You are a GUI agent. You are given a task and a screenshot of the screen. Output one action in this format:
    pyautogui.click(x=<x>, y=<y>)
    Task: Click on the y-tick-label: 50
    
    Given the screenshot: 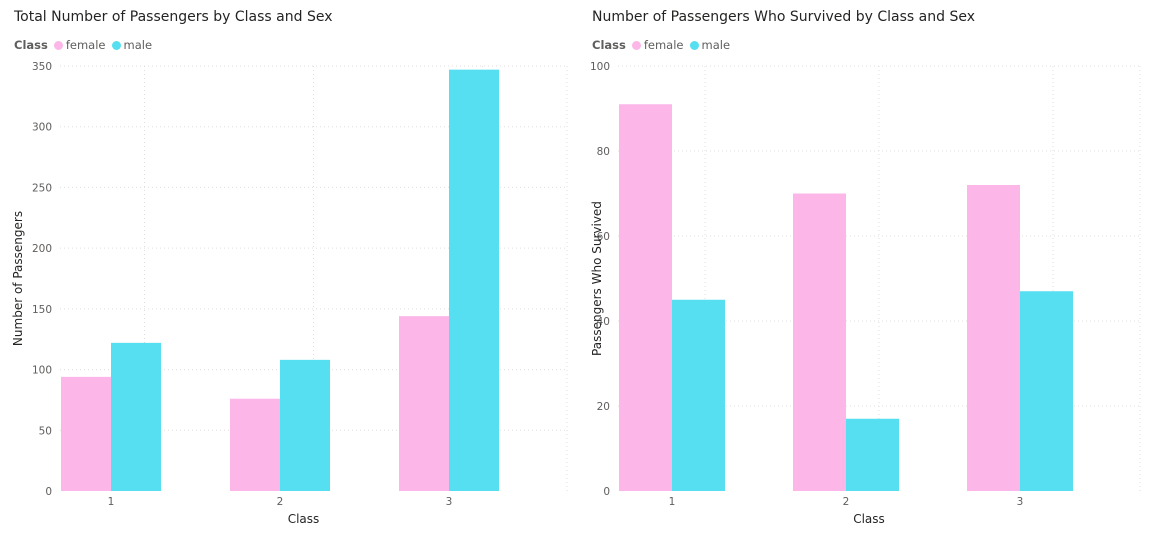 What is the action you would take?
    pyautogui.click(x=45, y=431)
    